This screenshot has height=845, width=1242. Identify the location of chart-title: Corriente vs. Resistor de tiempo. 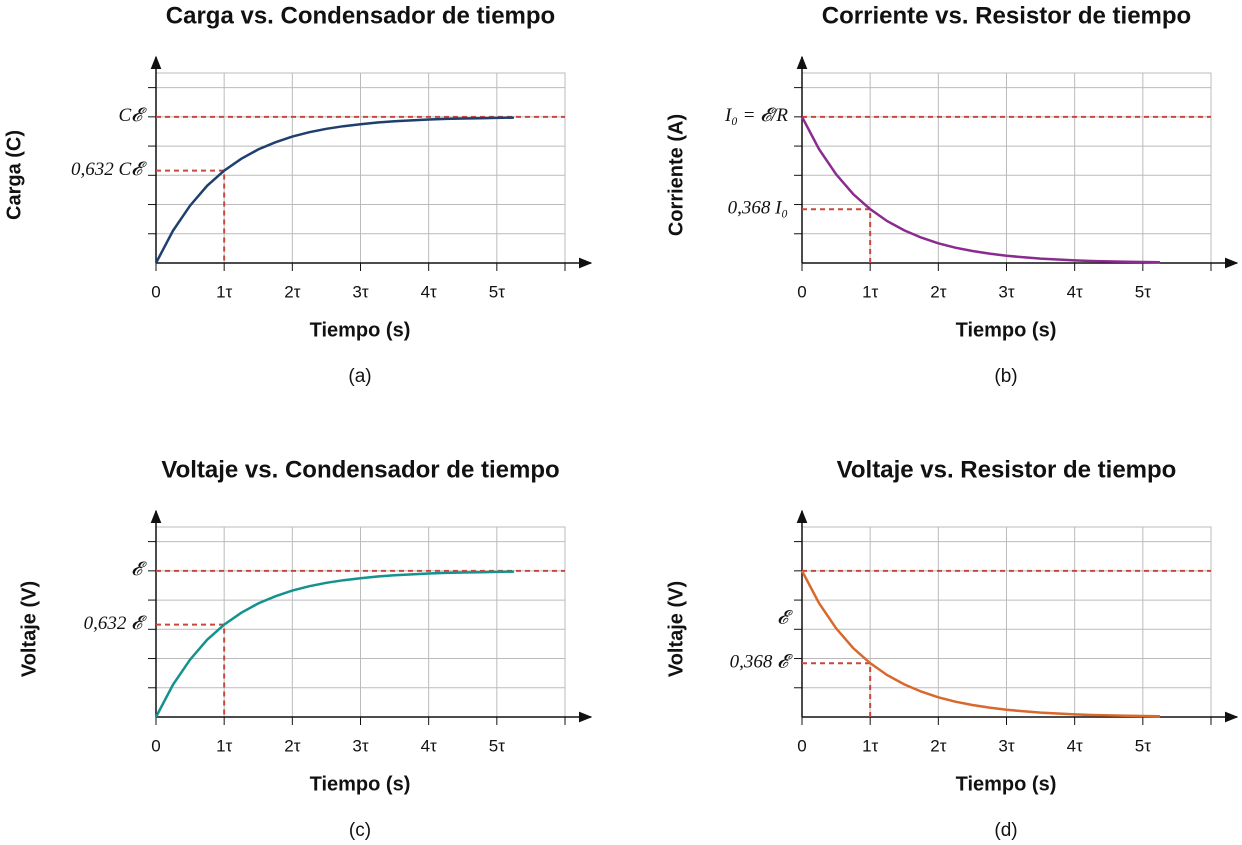
(1006, 15).